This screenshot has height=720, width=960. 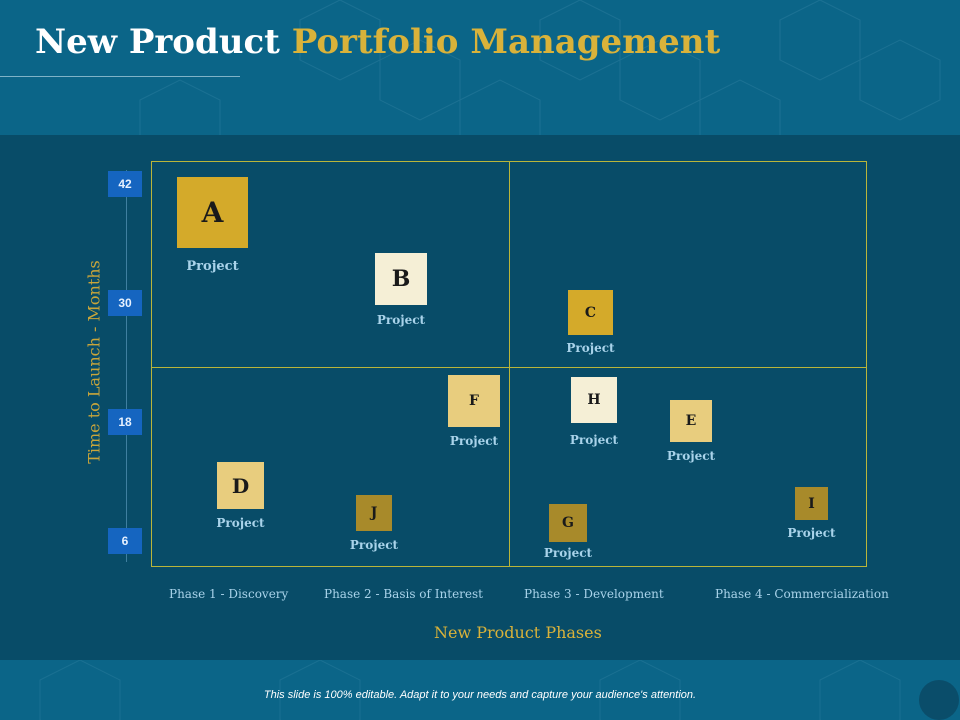 I want to click on project-node-a: A, so click(x=212, y=212).